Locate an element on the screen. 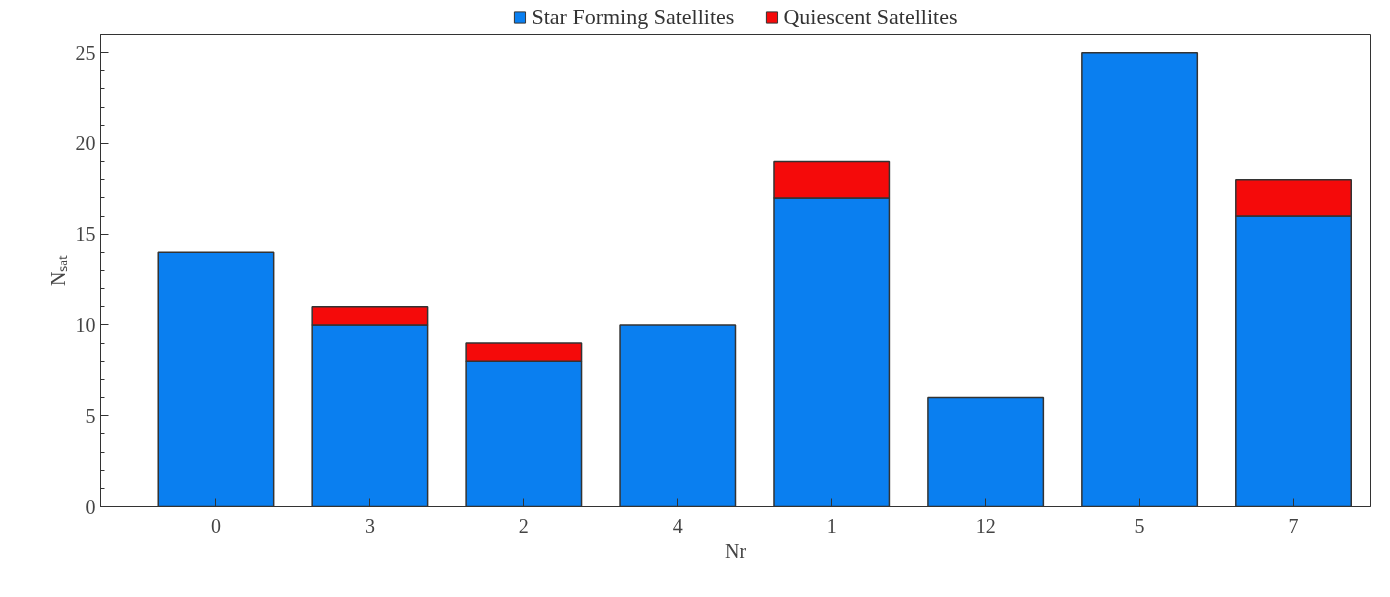 This screenshot has height=597, width=1390. y-tick-label: 0 is located at coordinates (90, 506).